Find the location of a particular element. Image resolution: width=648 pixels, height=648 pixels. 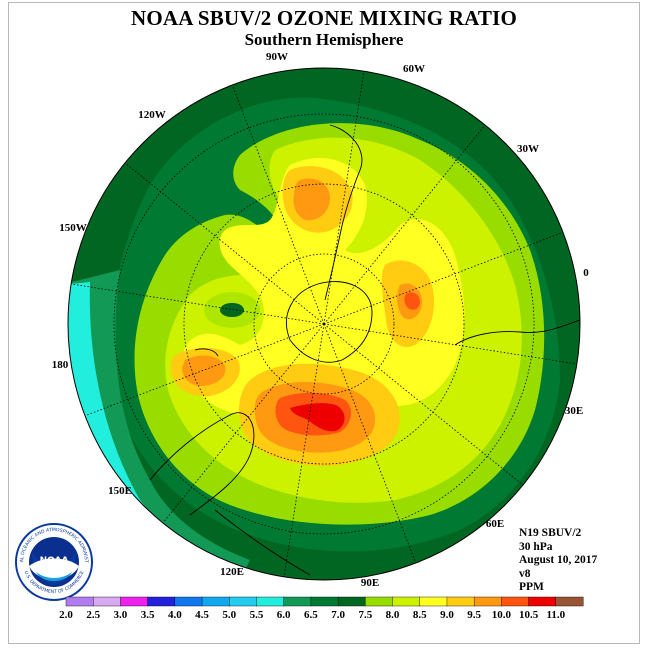

info-block: N19 SBUV/2 30 hPa August 10, 2017 v8 PPM is located at coordinates (558, 561).